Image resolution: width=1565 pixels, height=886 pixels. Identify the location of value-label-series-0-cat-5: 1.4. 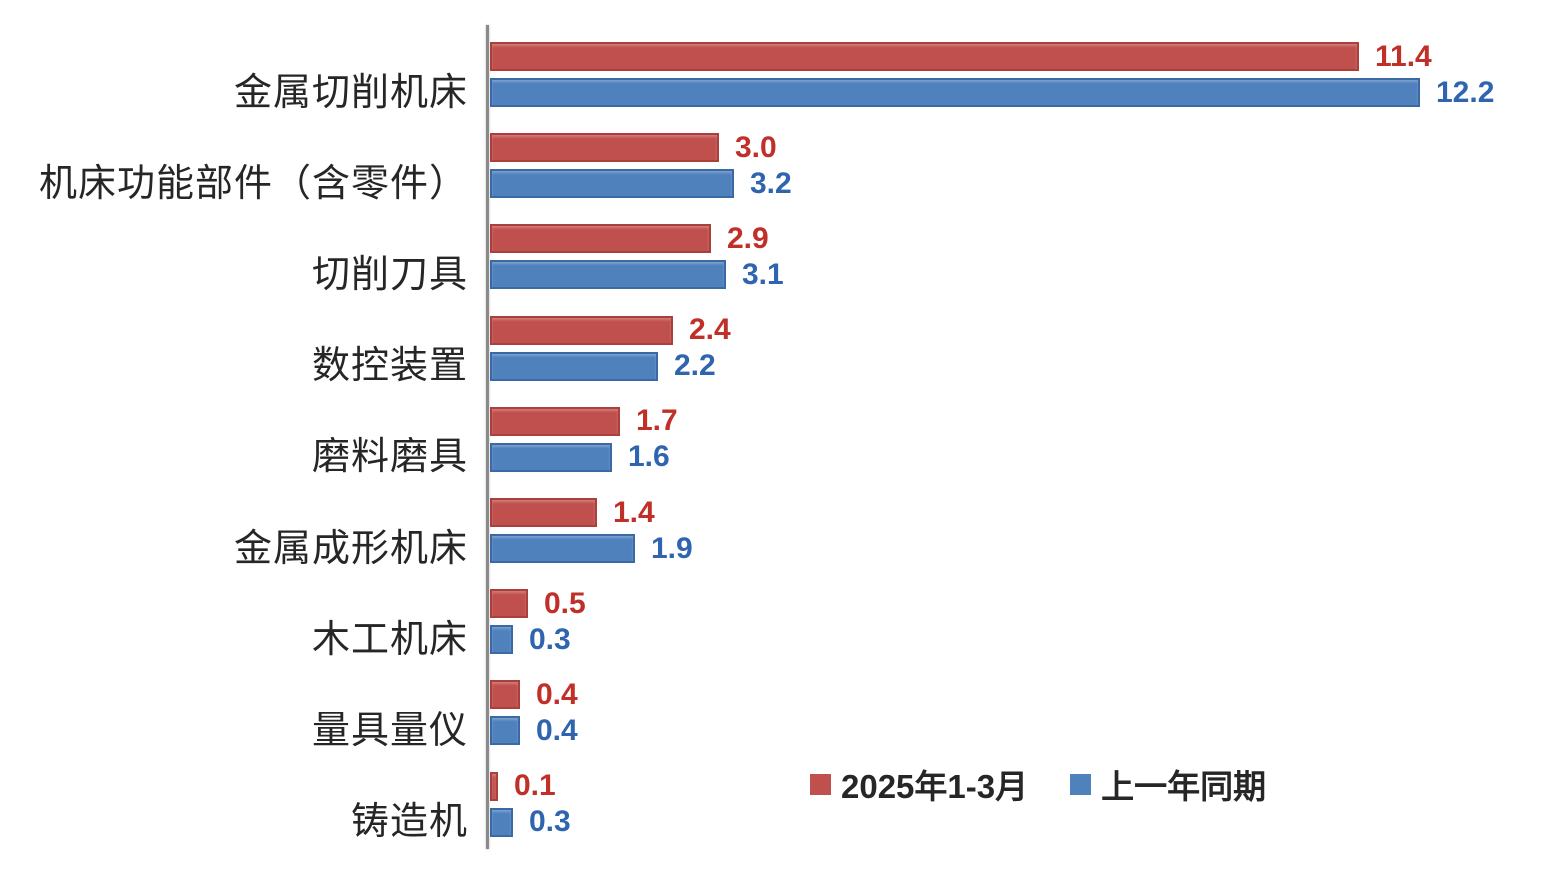
(634, 512).